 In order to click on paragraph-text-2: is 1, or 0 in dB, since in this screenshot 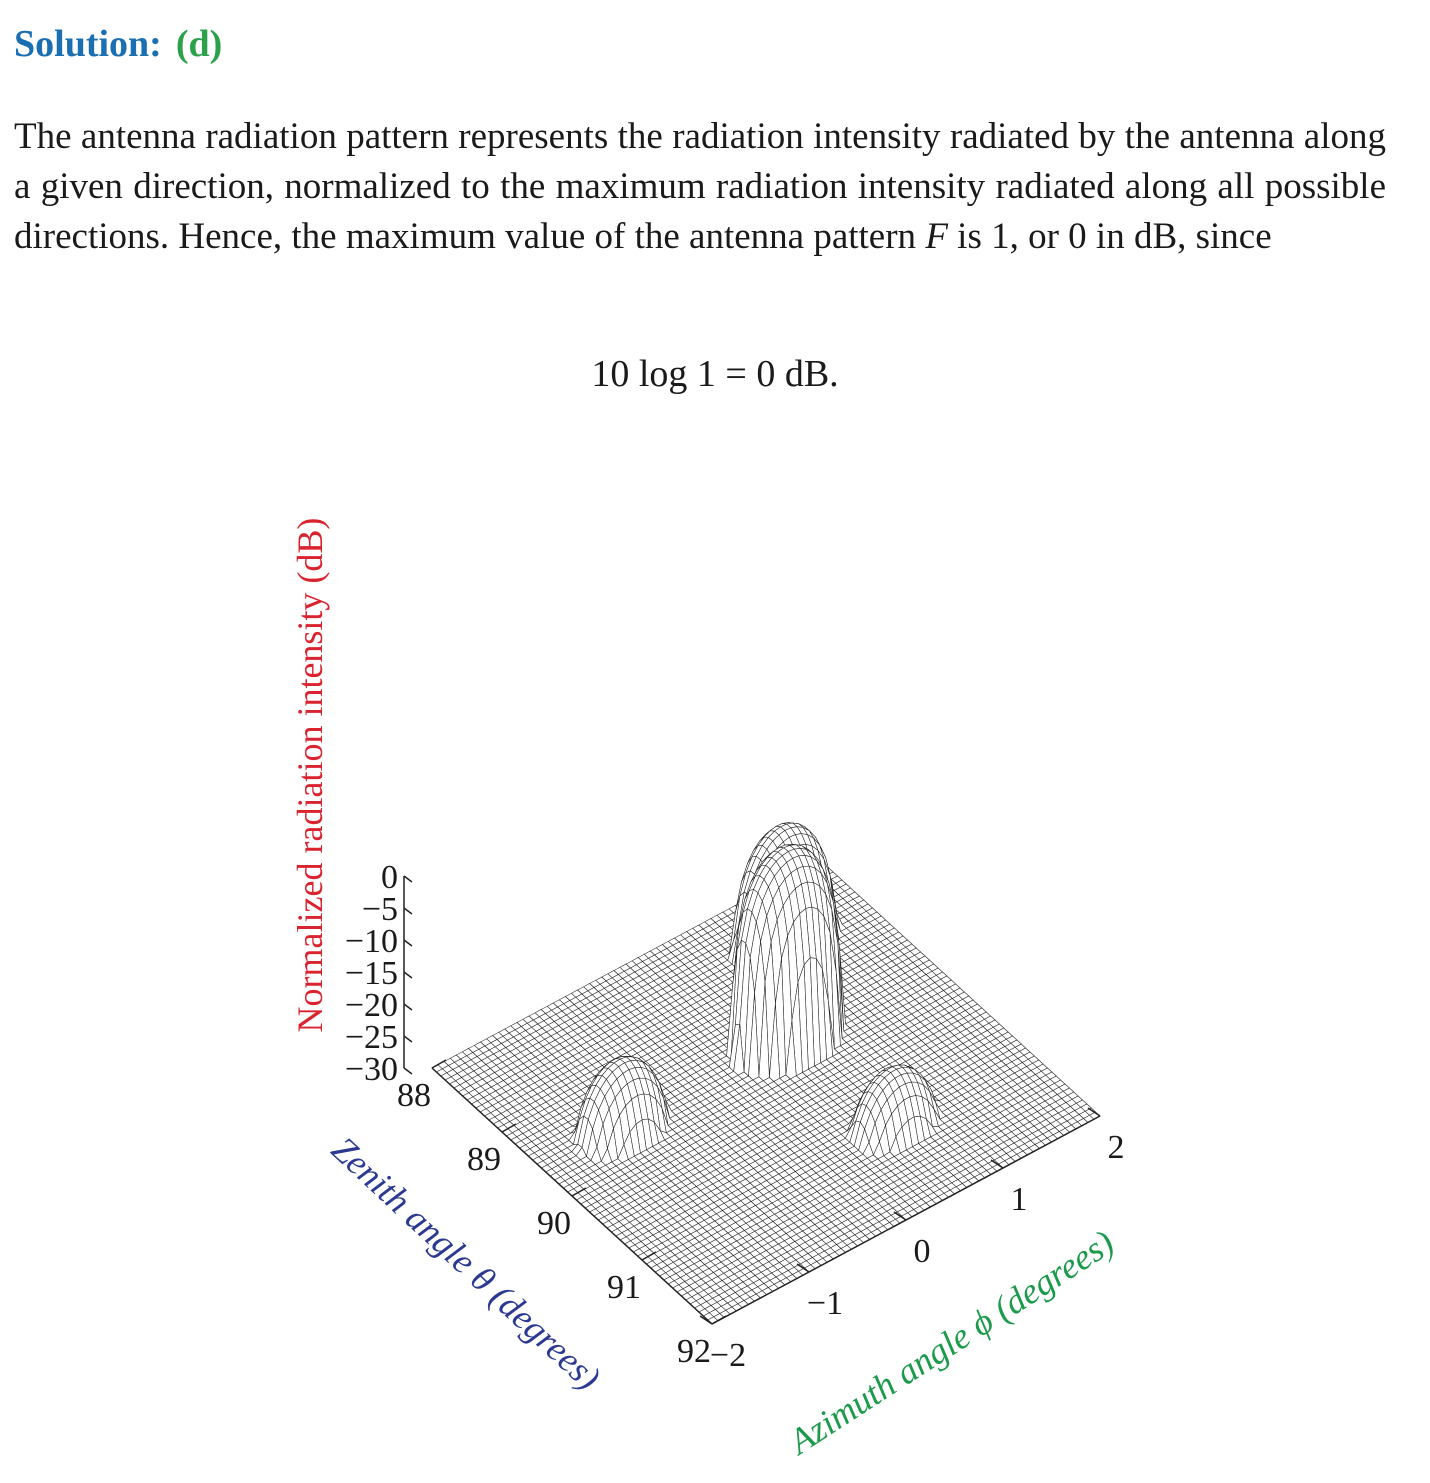, I will do `click(1109, 236)`.